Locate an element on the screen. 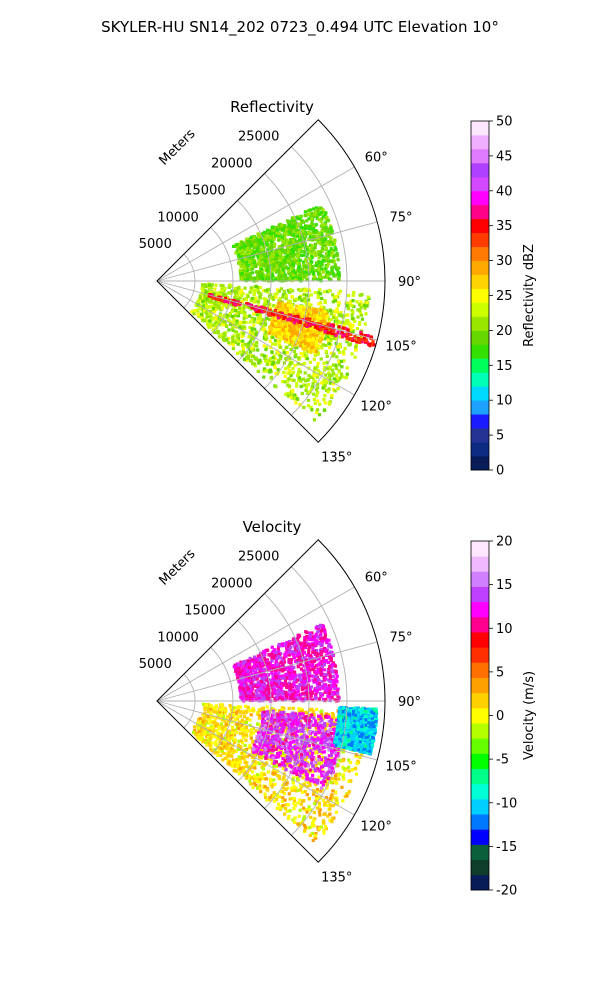 This screenshot has width=600, height=1000. colorbar-tick-label: 10 is located at coordinates (504, 401).